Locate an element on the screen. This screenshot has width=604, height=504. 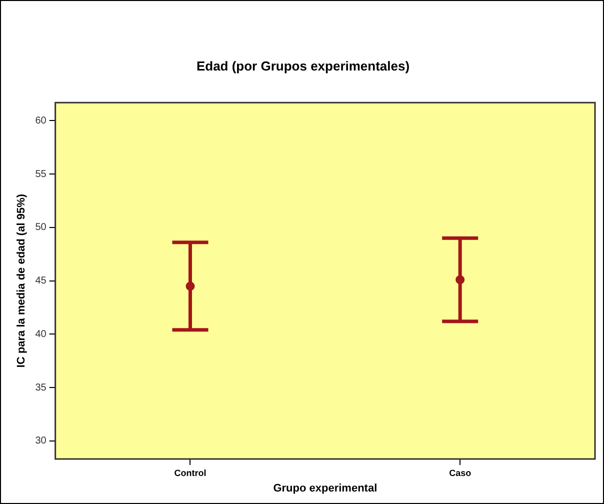
y-tick-label: 30 is located at coordinates (41, 441).